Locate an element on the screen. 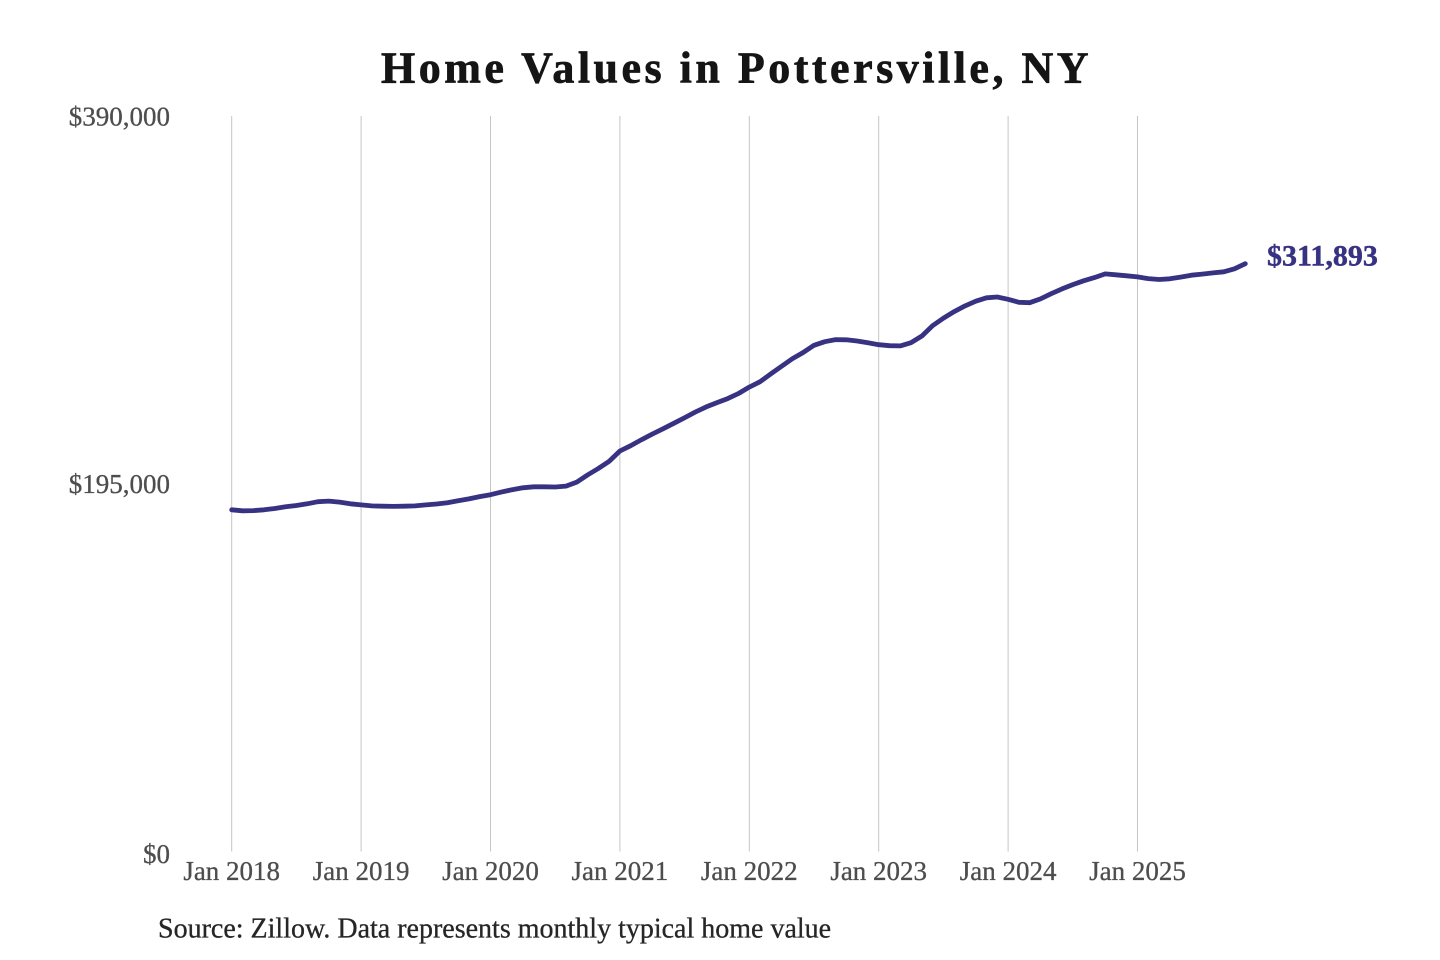 Image resolution: width=1440 pixels, height=960 pixels. svg-text: $311,893 is located at coordinates (1322, 256).